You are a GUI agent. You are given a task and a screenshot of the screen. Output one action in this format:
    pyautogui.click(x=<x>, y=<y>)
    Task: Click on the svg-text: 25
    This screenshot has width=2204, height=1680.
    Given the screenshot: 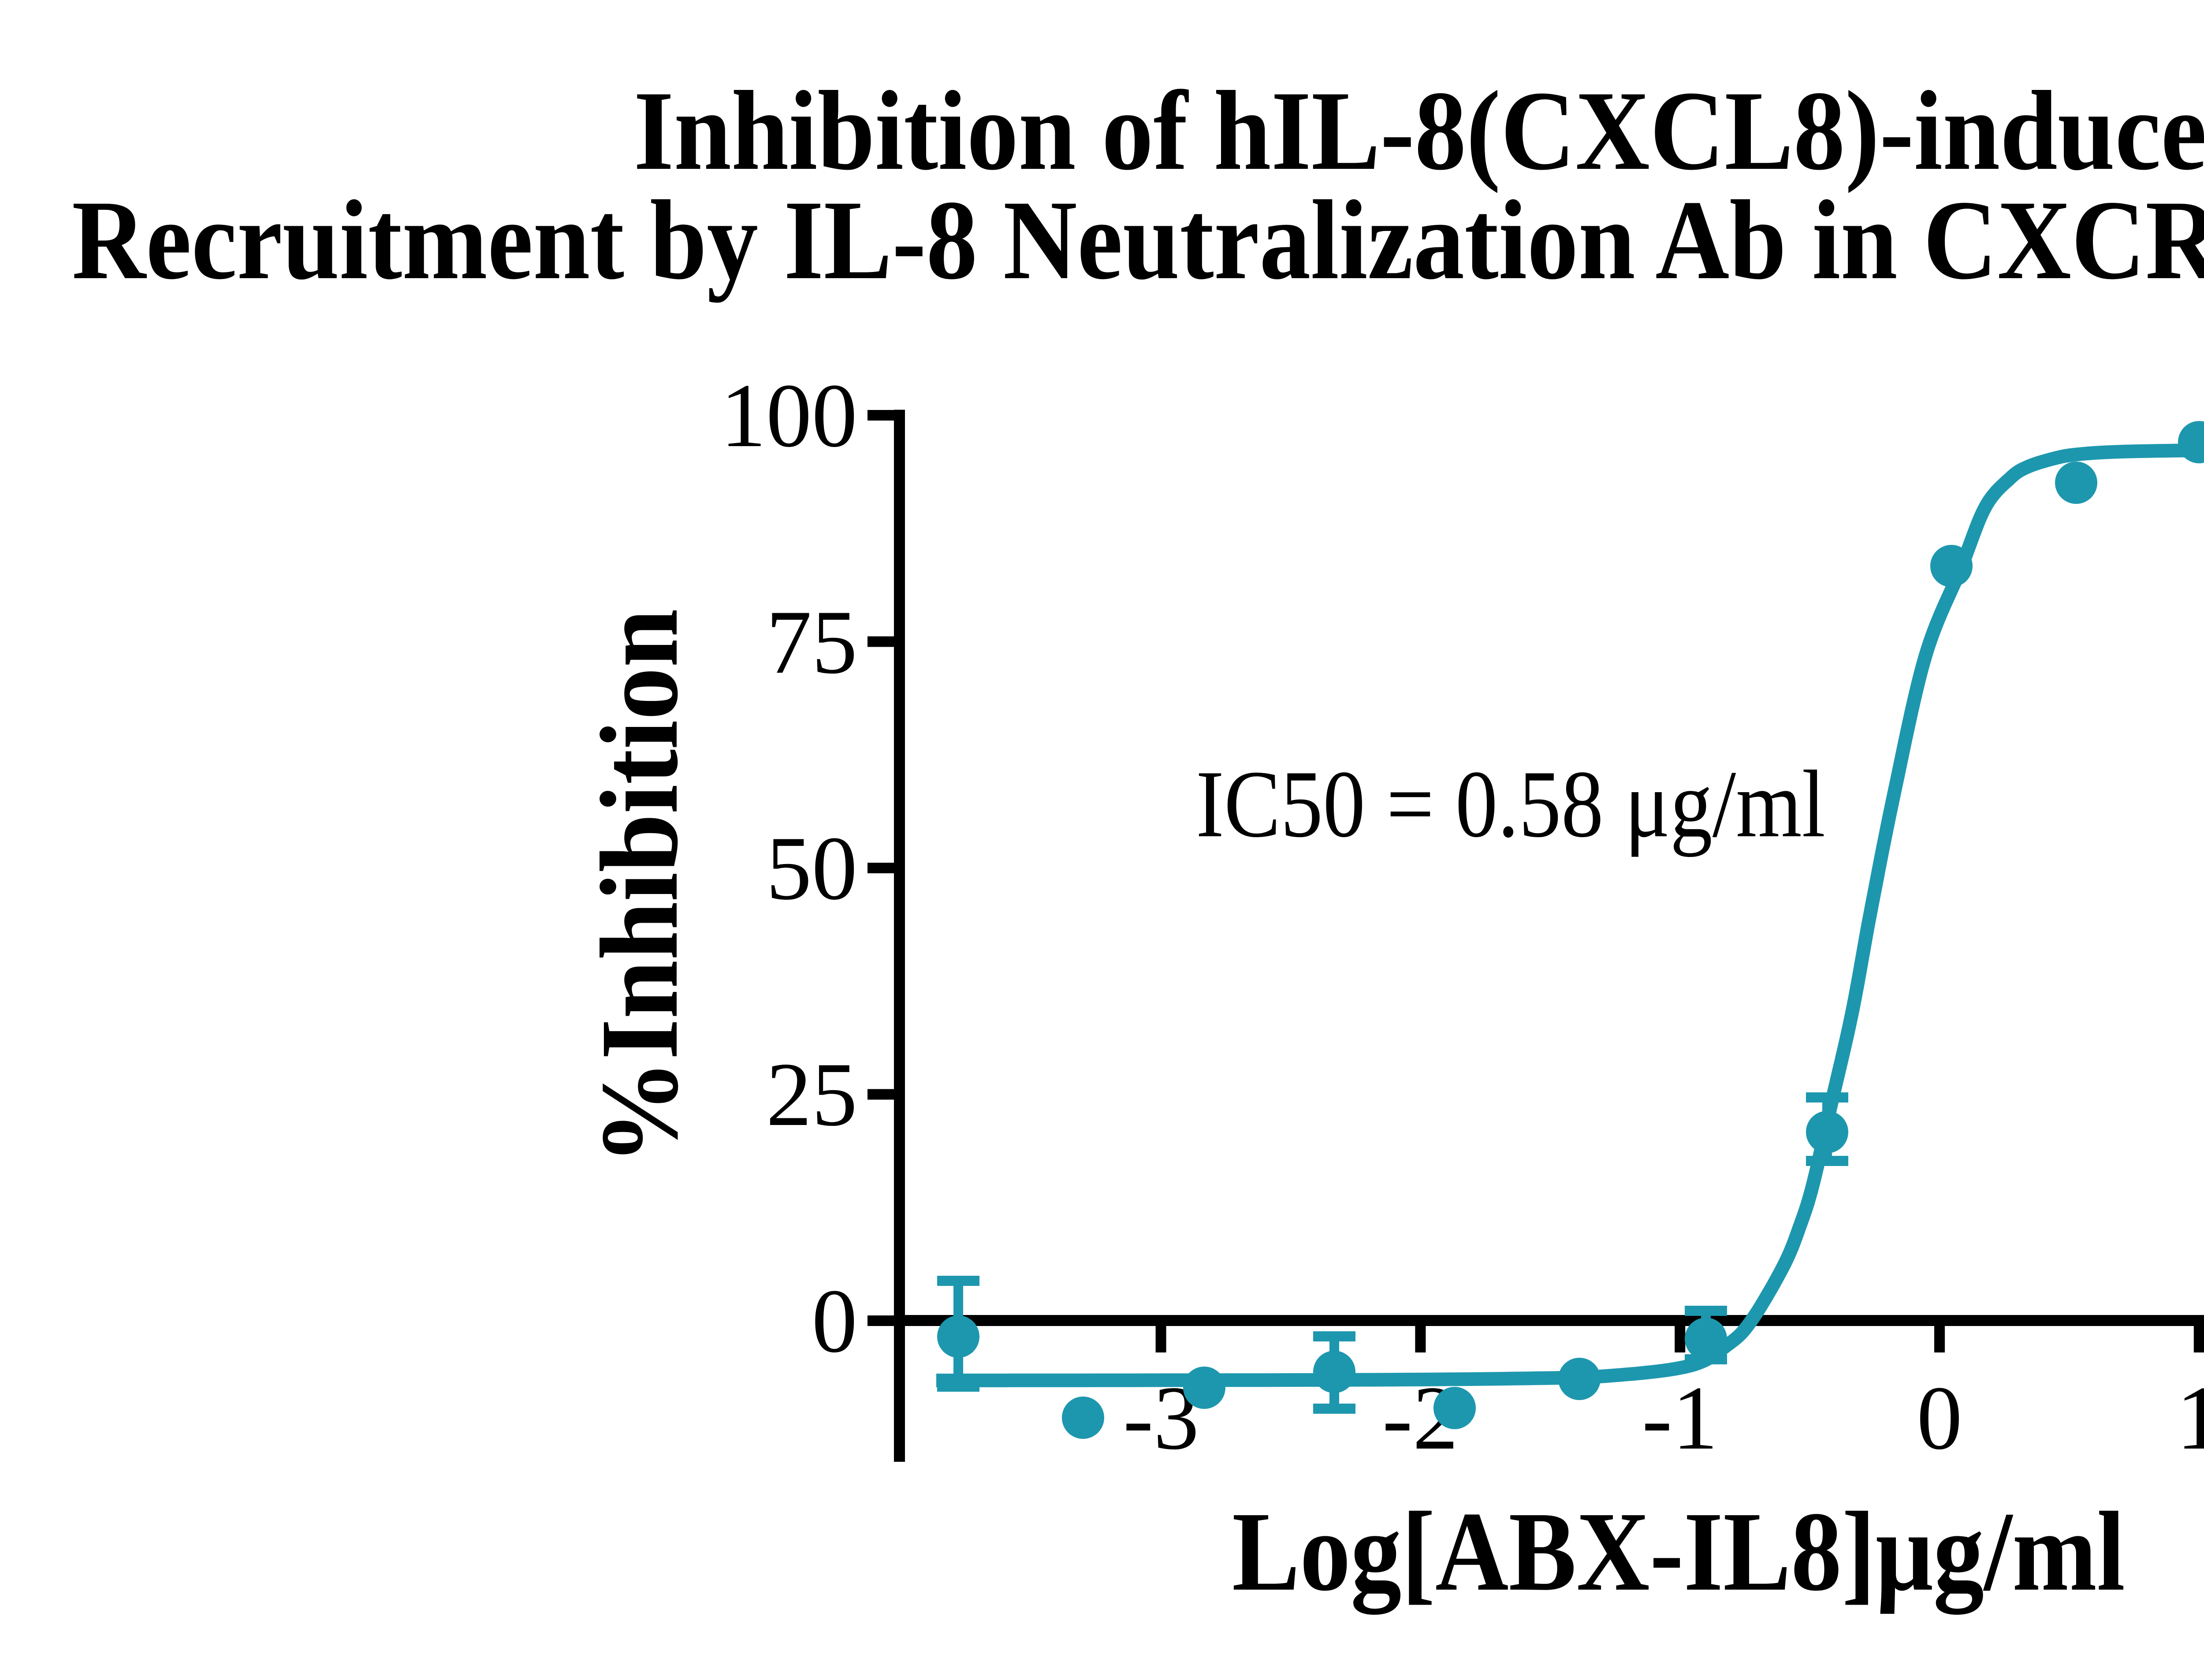 What is the action you would take?
    pyautogui.click(x=812, y=1095)
    